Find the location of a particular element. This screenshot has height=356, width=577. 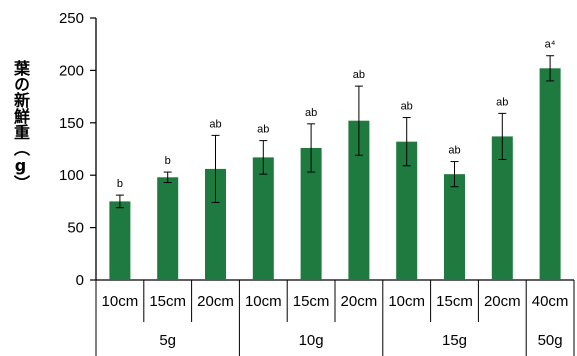

y-axis-label: 葉の新鮮重（g） is located at coordinates (20, 125).